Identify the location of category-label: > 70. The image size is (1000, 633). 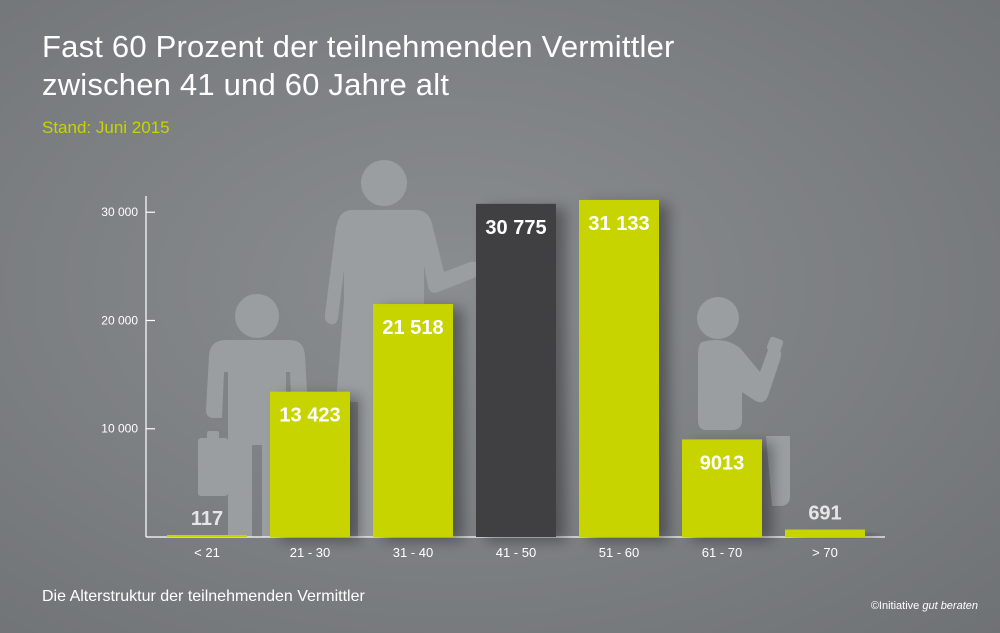
(825, 552).